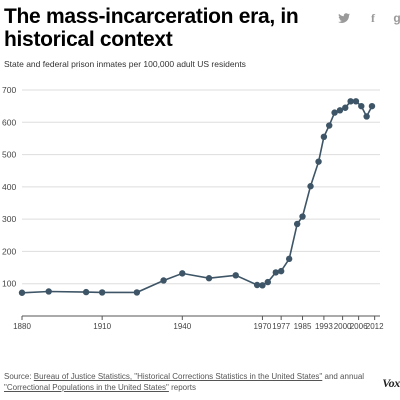 The height and width of the screenshot is (400, 400). Describe the element at coordinates (281, 326) in the screenshot. I see `x-tick-label: 1977` at that location.